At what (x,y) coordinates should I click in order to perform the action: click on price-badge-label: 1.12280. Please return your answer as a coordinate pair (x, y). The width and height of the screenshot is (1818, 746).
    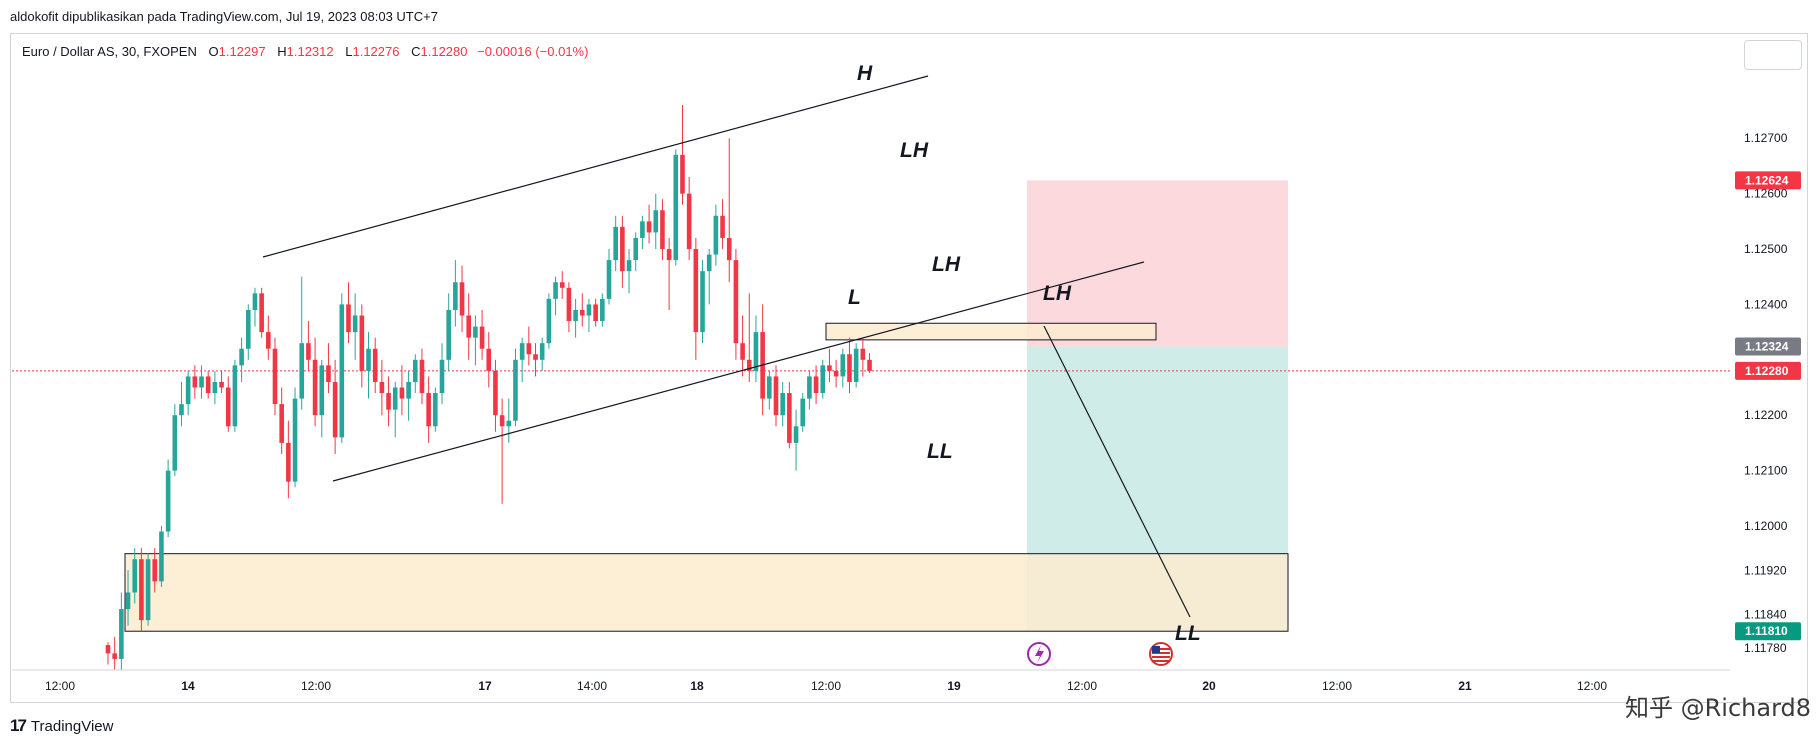
    Looking at the image, I should click on (1767, 371).